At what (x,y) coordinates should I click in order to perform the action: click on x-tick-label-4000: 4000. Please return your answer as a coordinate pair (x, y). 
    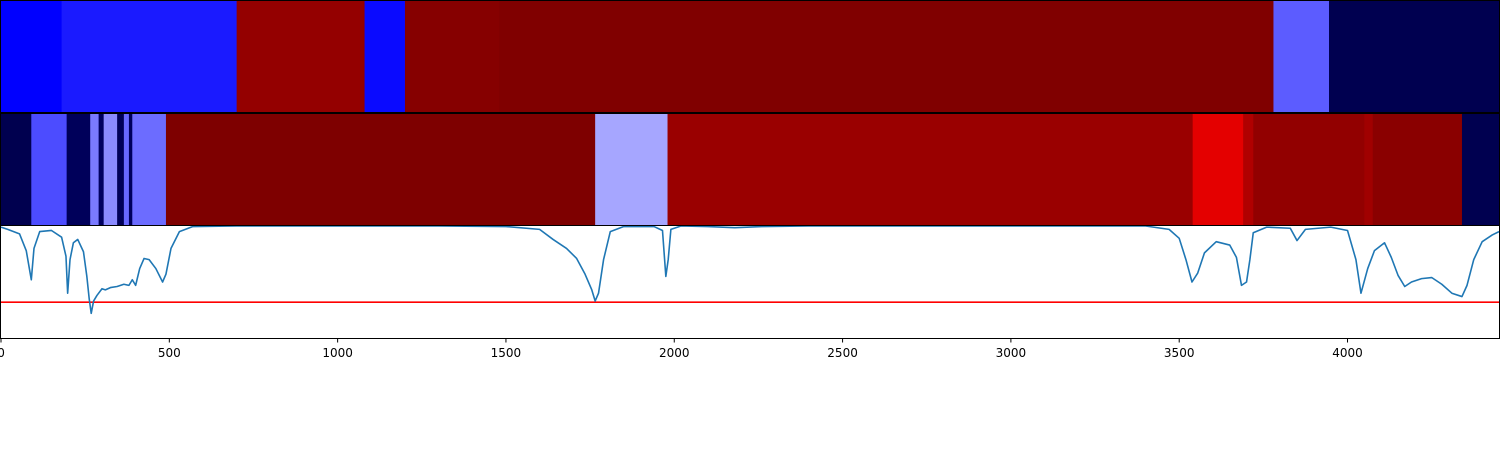
    Looking at the image, I should click on (1347, 353).